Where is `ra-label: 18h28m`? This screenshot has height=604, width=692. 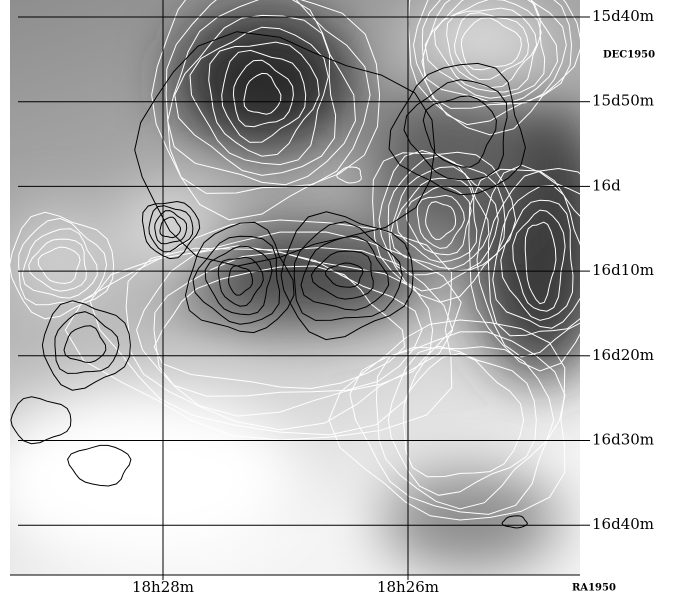 ra-label: 18h28m is located at coordinates (163, 587).